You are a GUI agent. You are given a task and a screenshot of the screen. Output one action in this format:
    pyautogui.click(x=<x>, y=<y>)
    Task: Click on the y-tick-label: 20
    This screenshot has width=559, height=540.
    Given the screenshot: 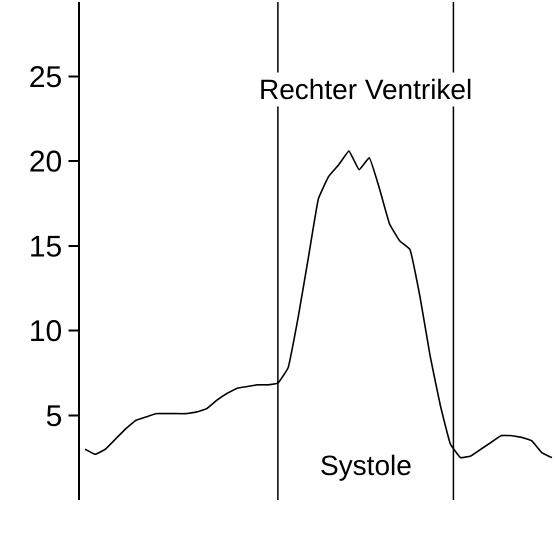 What is the action you would take?
    pyautogui.click(x=45, y=162)
    